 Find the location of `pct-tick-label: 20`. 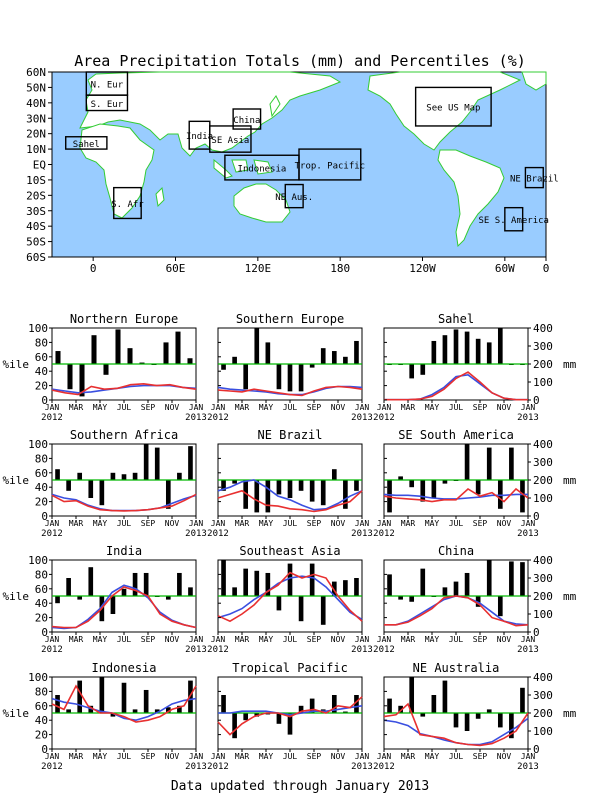

pct-tick-label: 20 is located at coordinates (41, 386).